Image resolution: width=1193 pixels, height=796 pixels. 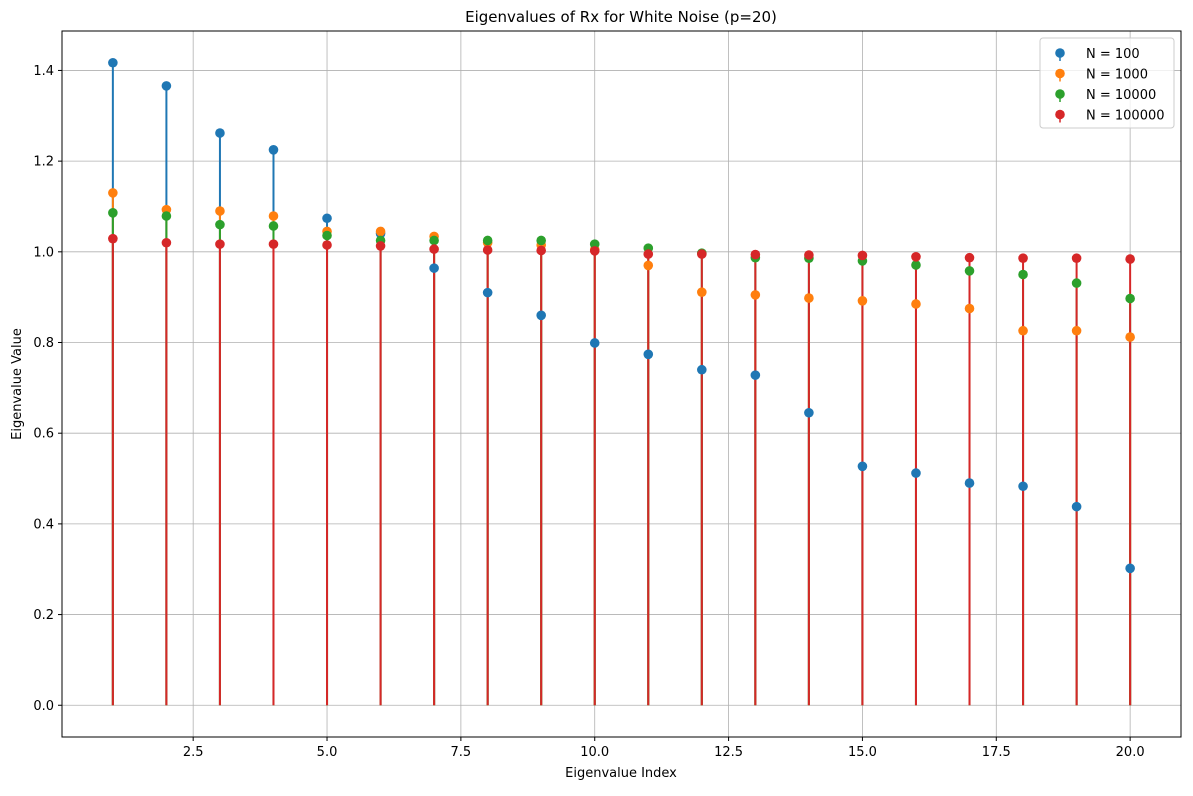 What do you see at coordinates (1125, 116) in the screenshot?
I see `legend-label: N = 100000` at bounding box center [1125, 116].